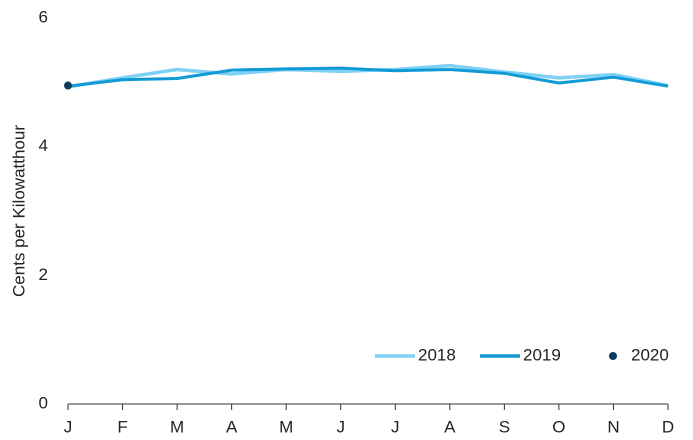 The image size is (693, 440). Describe the element at coordinates (43, 16) in the screenshot. I see `y-tick-label: 6` at that location.